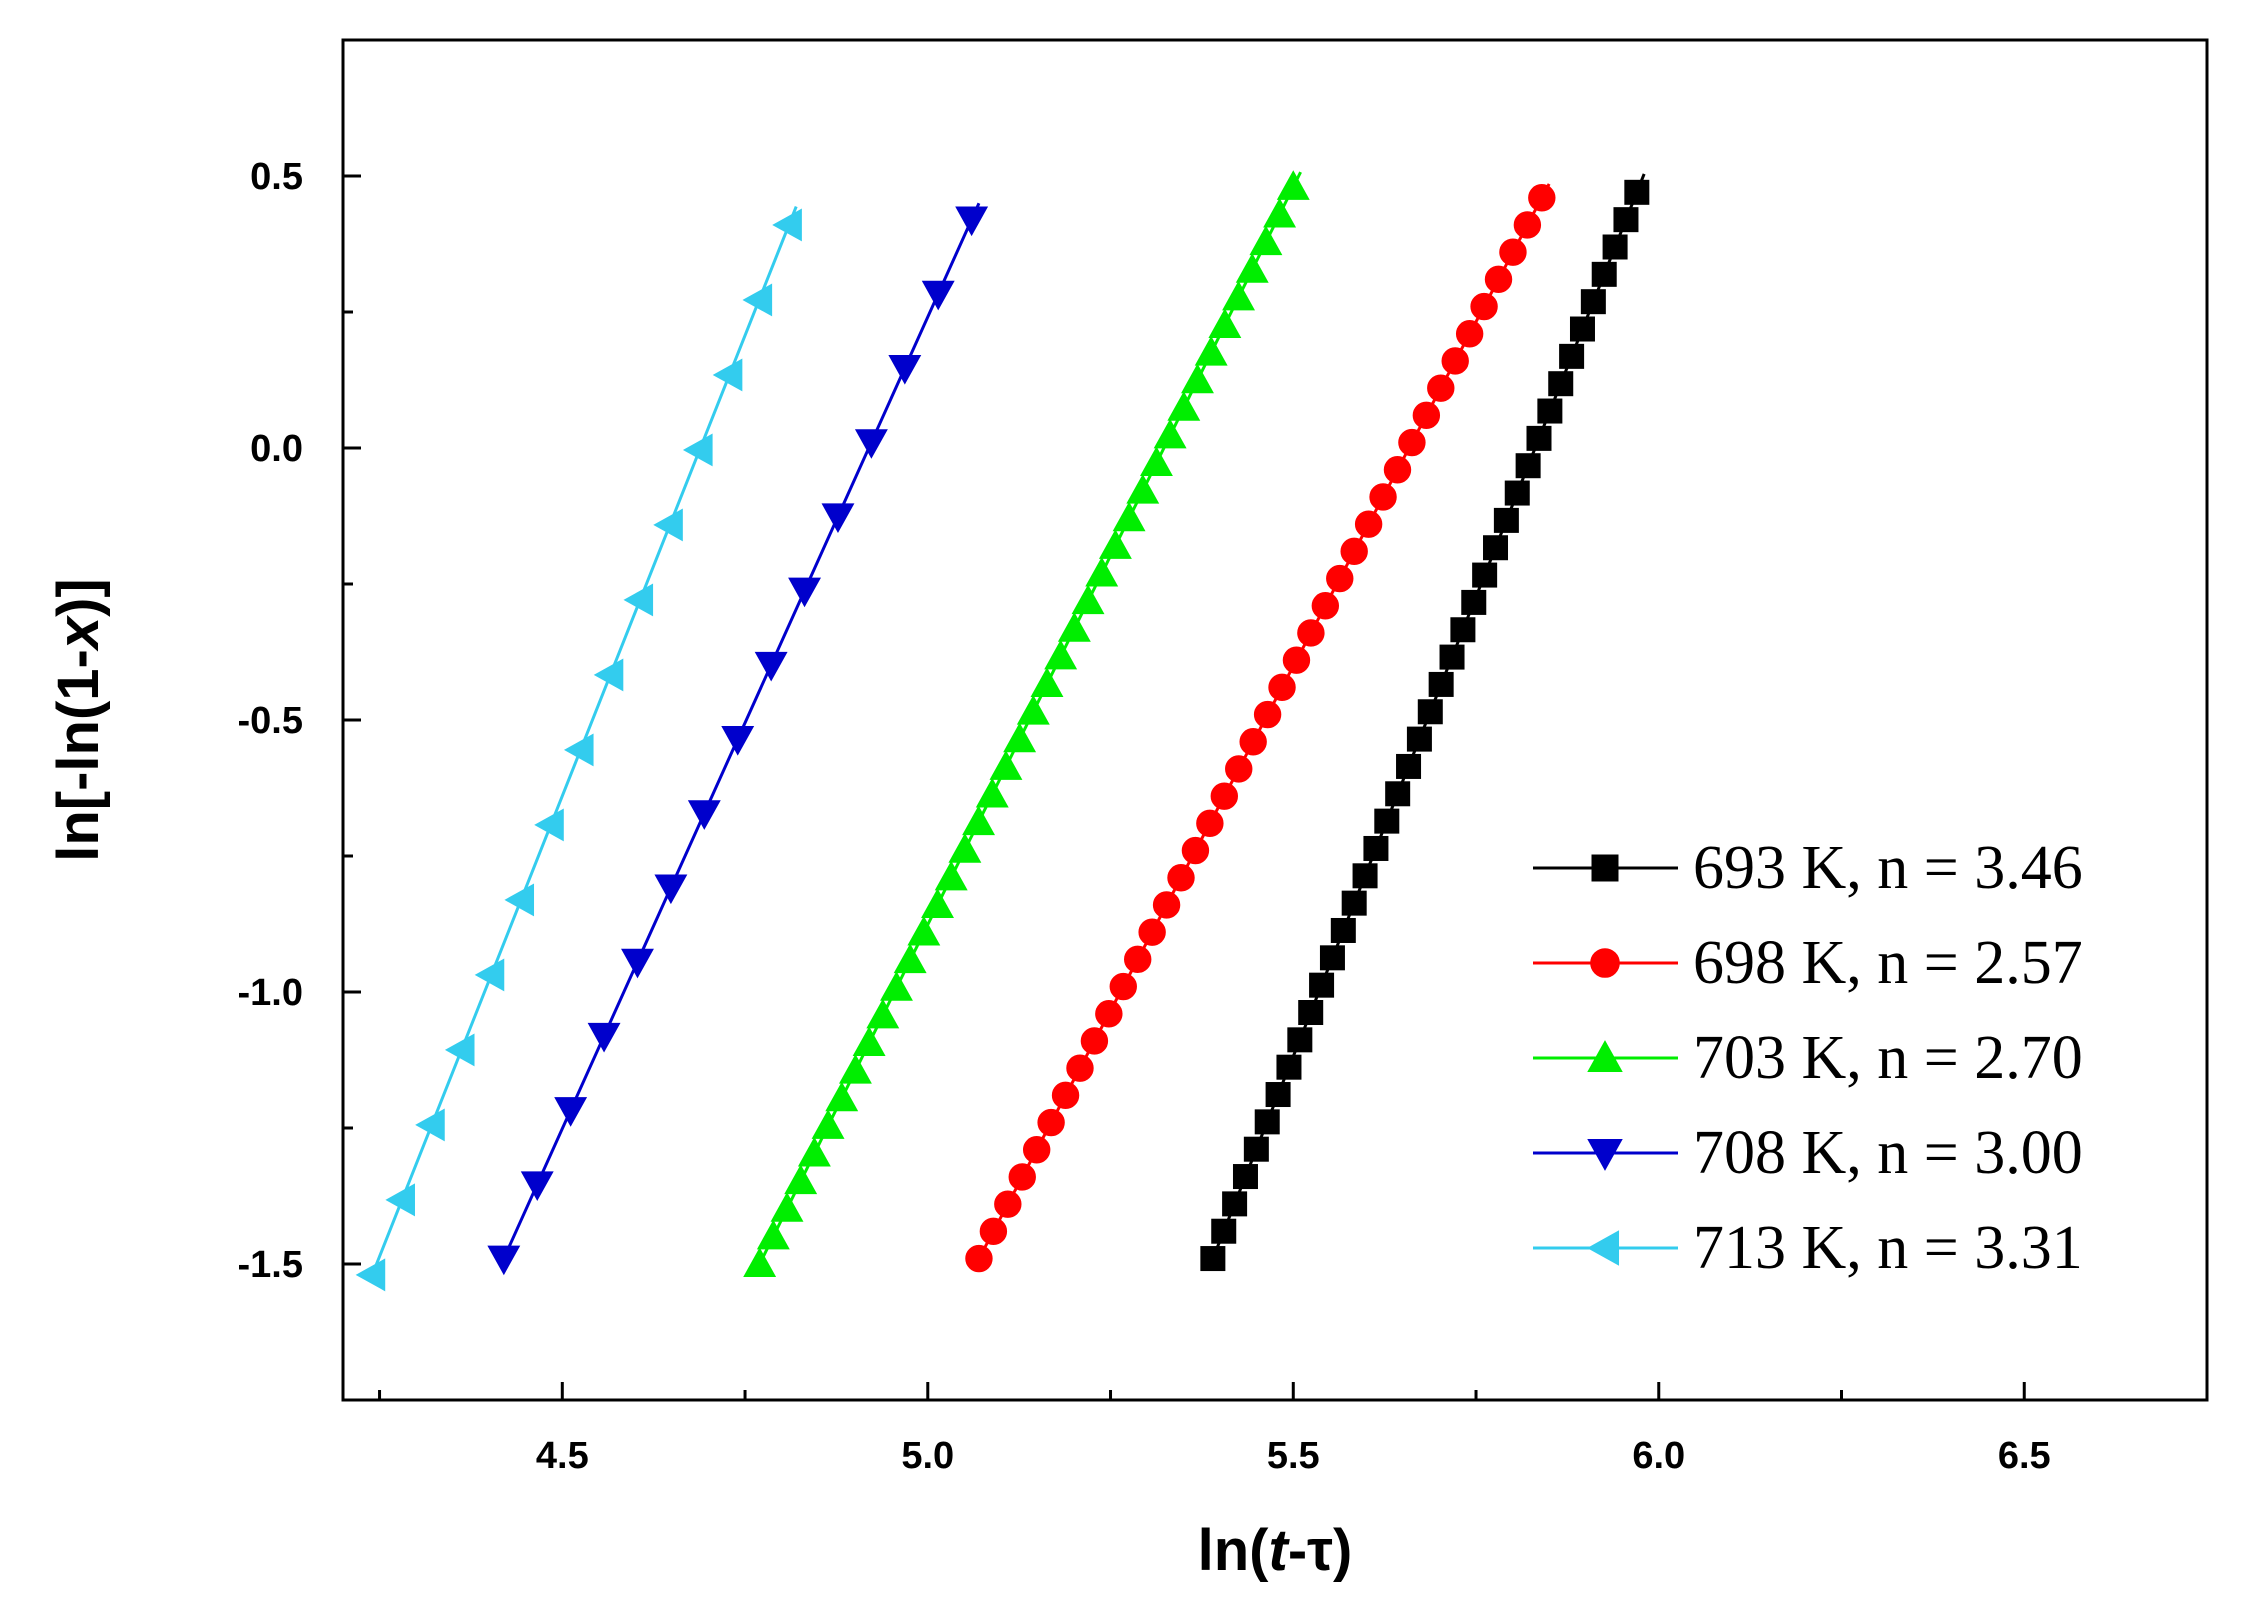 This screenshot has width=2242, height=1621. I want to click on y-axis-label: ln[-ln(1-x)], so click(78, 720).